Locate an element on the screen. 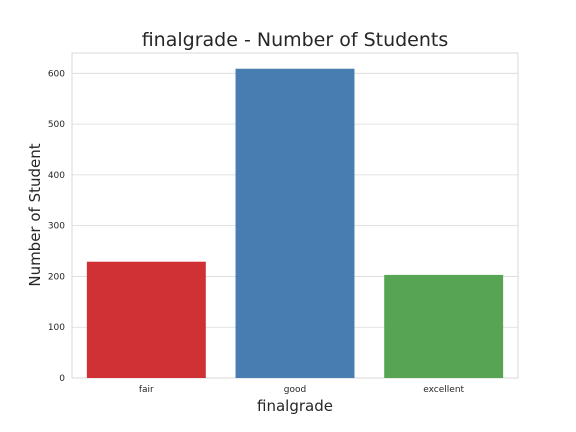 The image size is (576, 432). y-tick-label: 500 is located at coordinates (56, 125).